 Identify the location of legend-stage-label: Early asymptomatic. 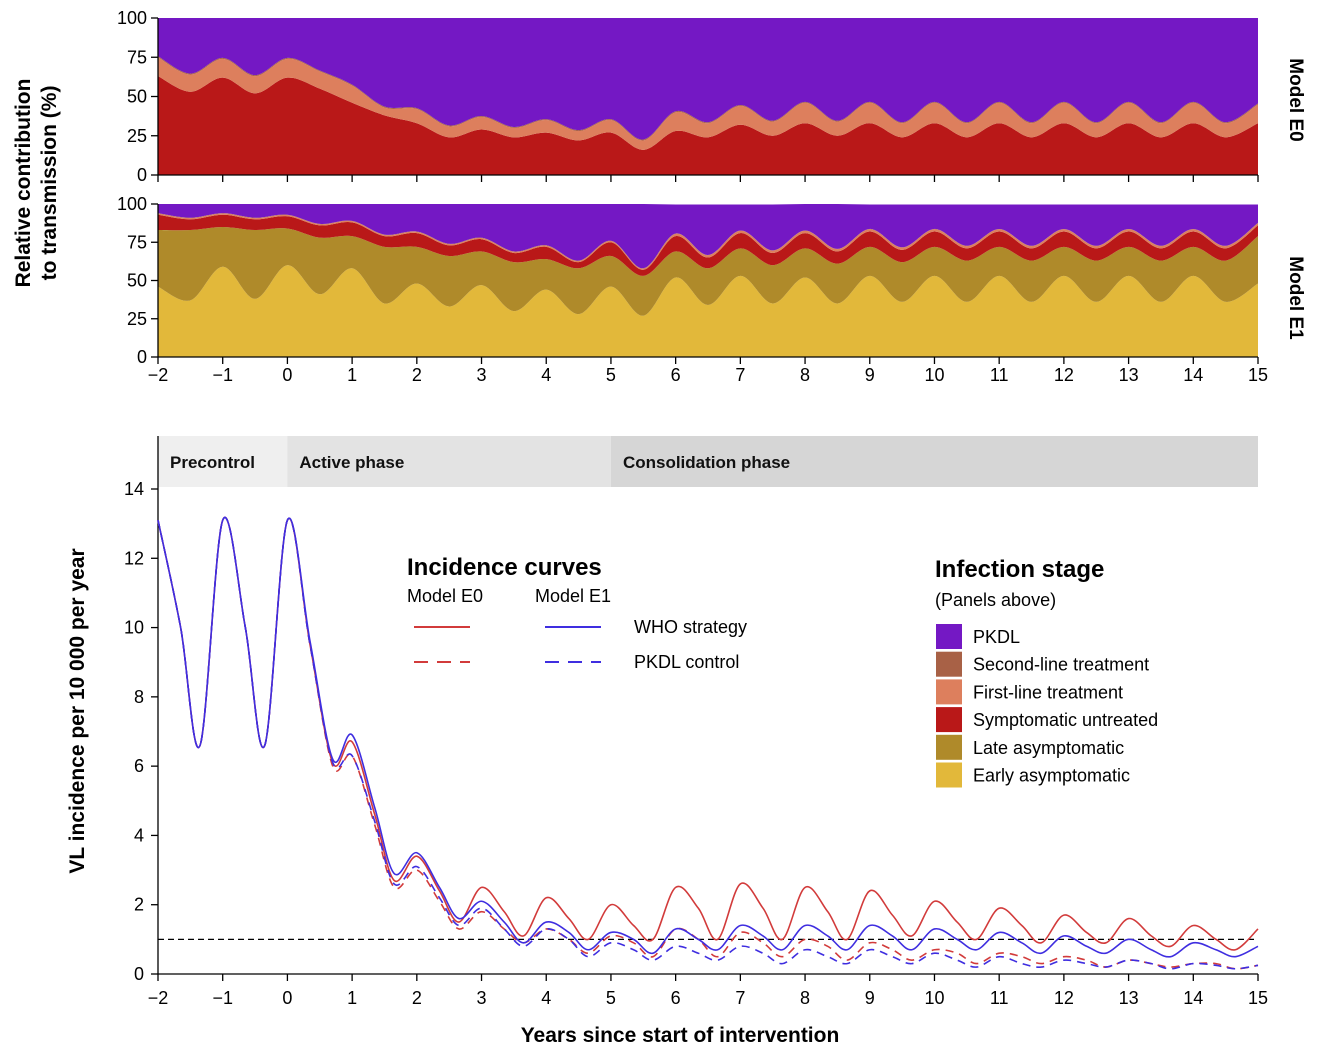
(1051, 776).